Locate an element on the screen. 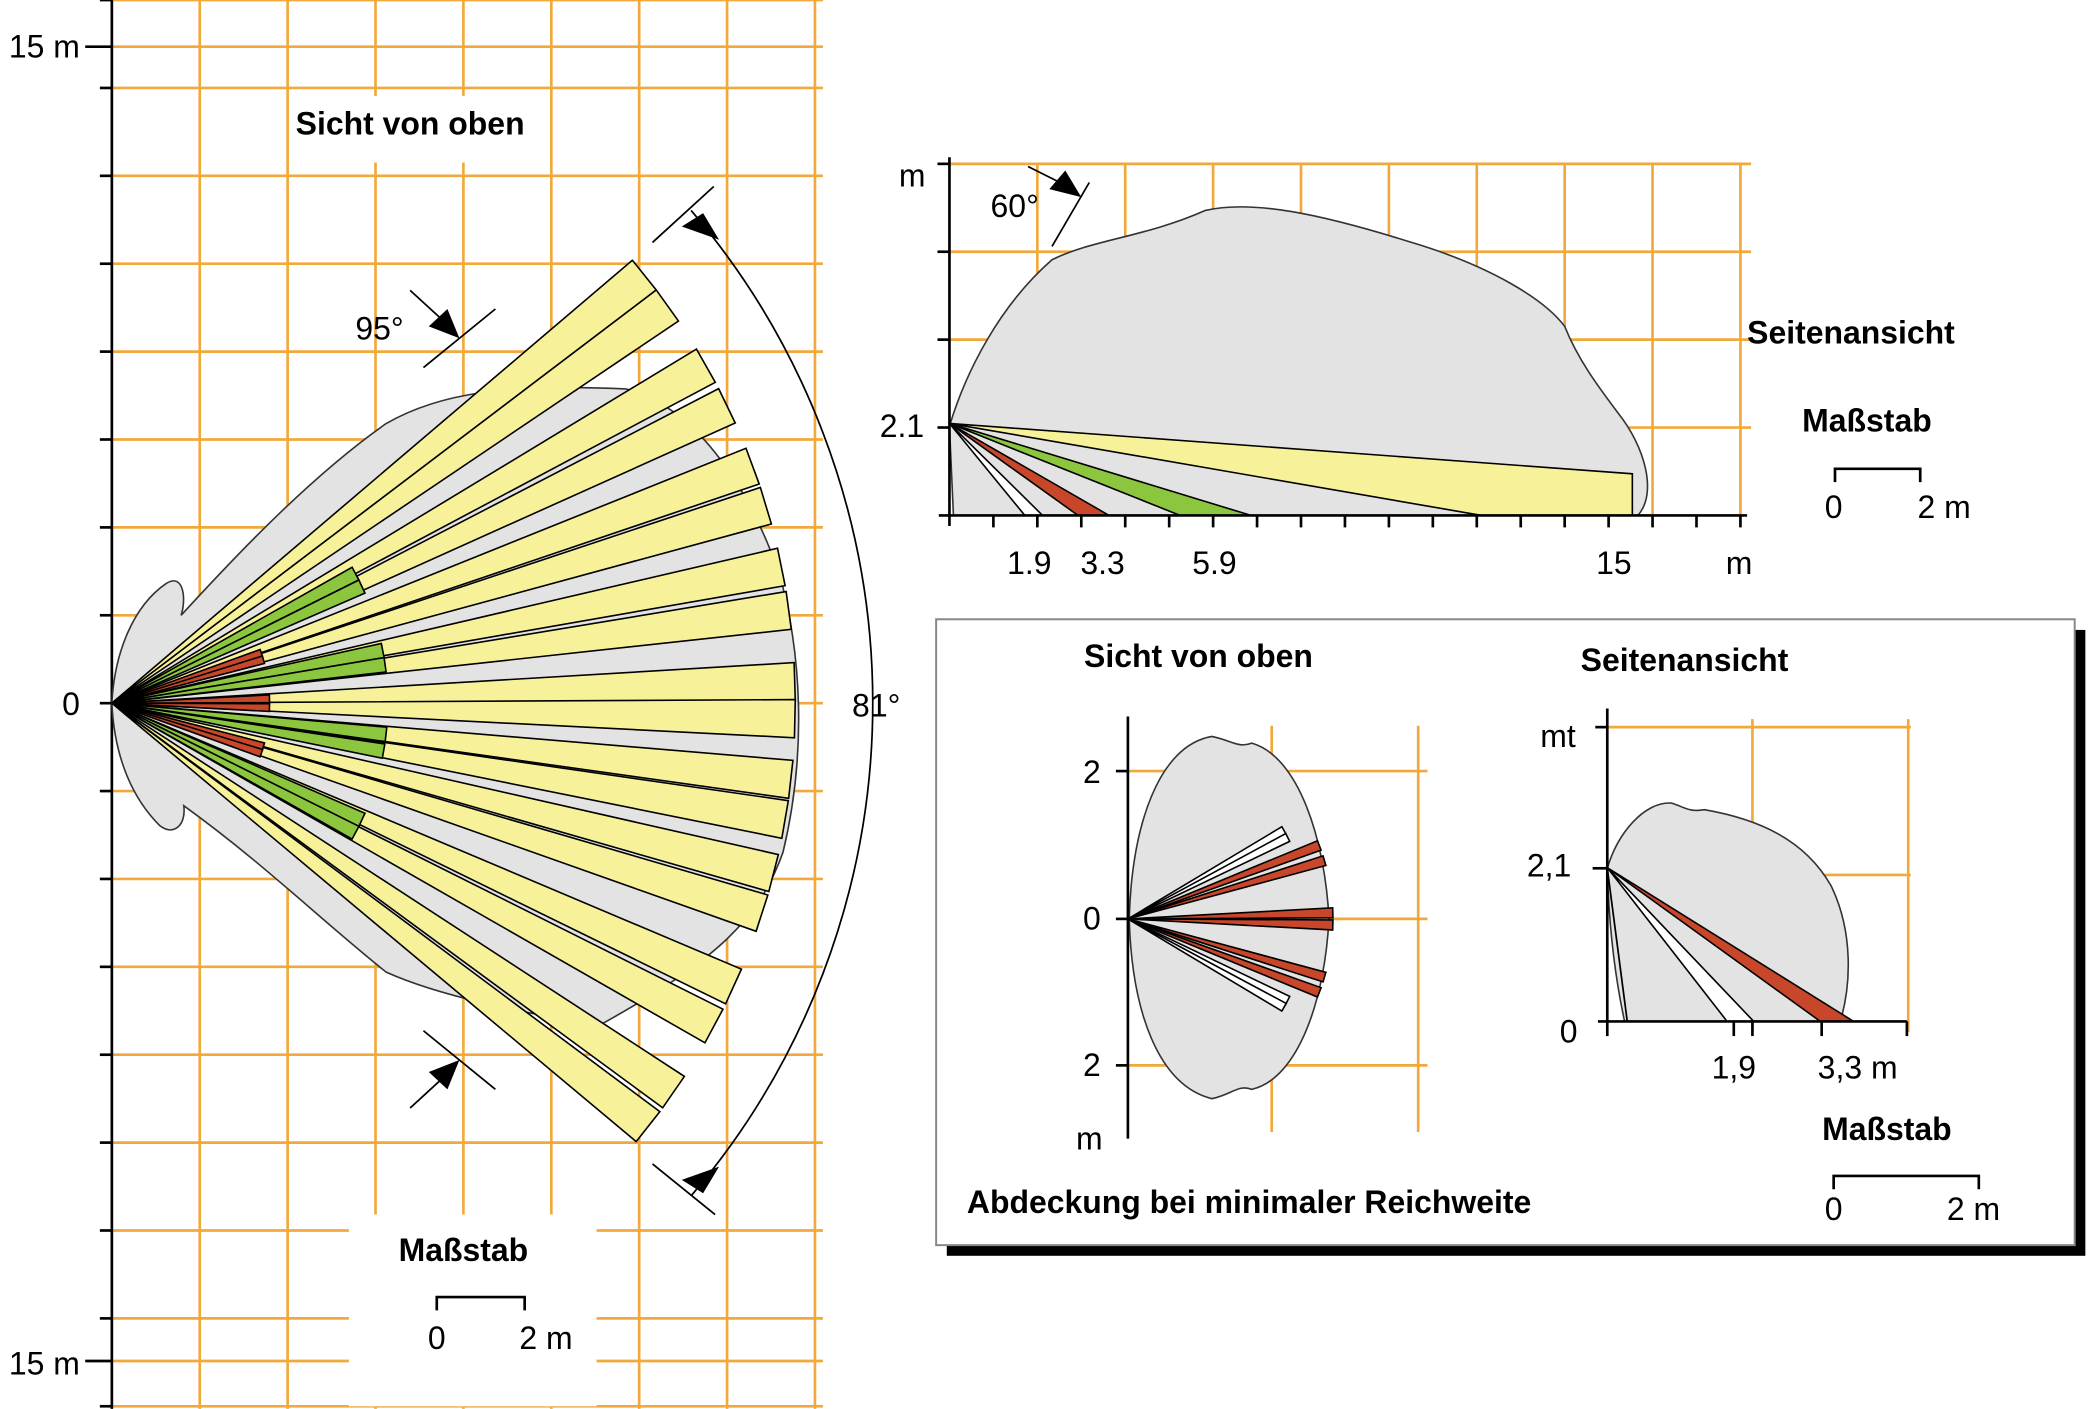 Image resolution: width=2088 pixels, height=1409 pixels. arrow-81-bottom is located at coordinates (700, 1180).